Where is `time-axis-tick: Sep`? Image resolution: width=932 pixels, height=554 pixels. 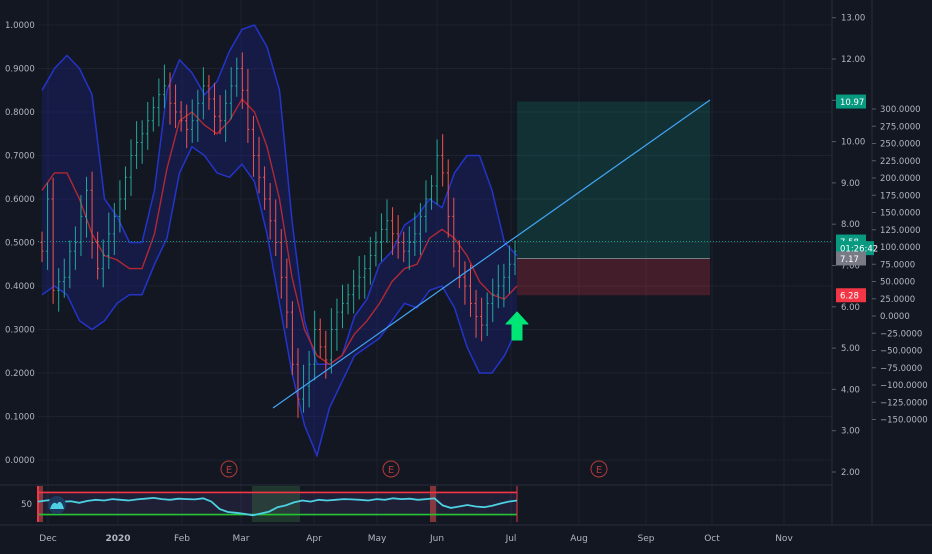
time-axis-tick: Sep is located at coordinates (646, 539).